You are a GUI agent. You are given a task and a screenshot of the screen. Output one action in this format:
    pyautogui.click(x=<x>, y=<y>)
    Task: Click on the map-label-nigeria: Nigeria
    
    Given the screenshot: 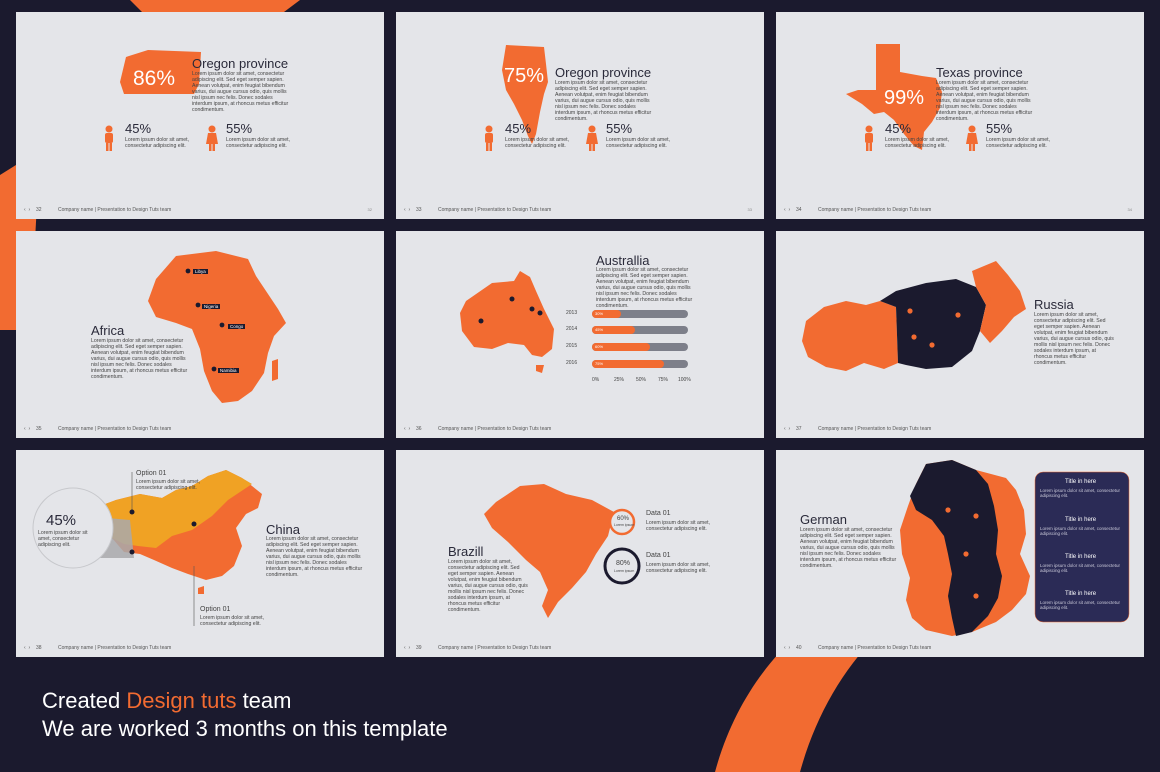 What is the action you would take?
    pyautogui.click(x=211, y=306)
    